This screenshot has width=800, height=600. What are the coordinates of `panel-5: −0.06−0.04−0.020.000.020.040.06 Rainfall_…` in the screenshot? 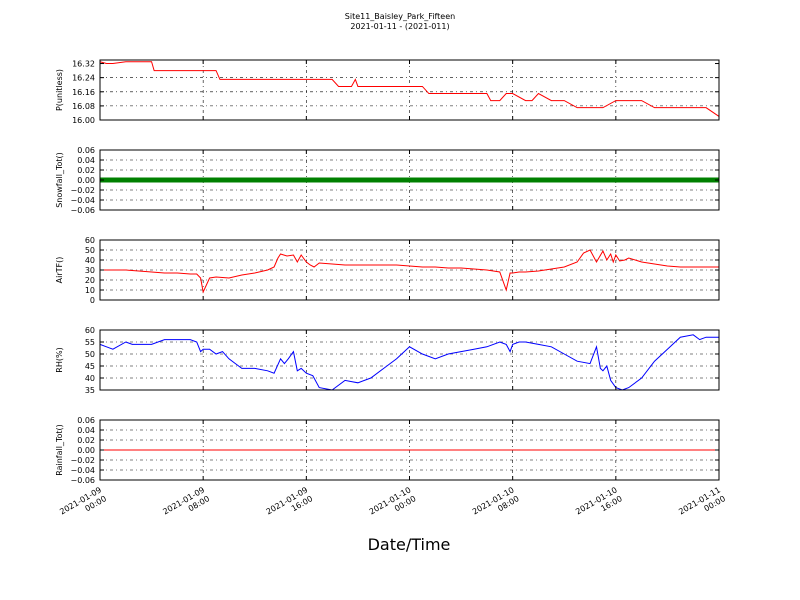 It's located at (387, 450).